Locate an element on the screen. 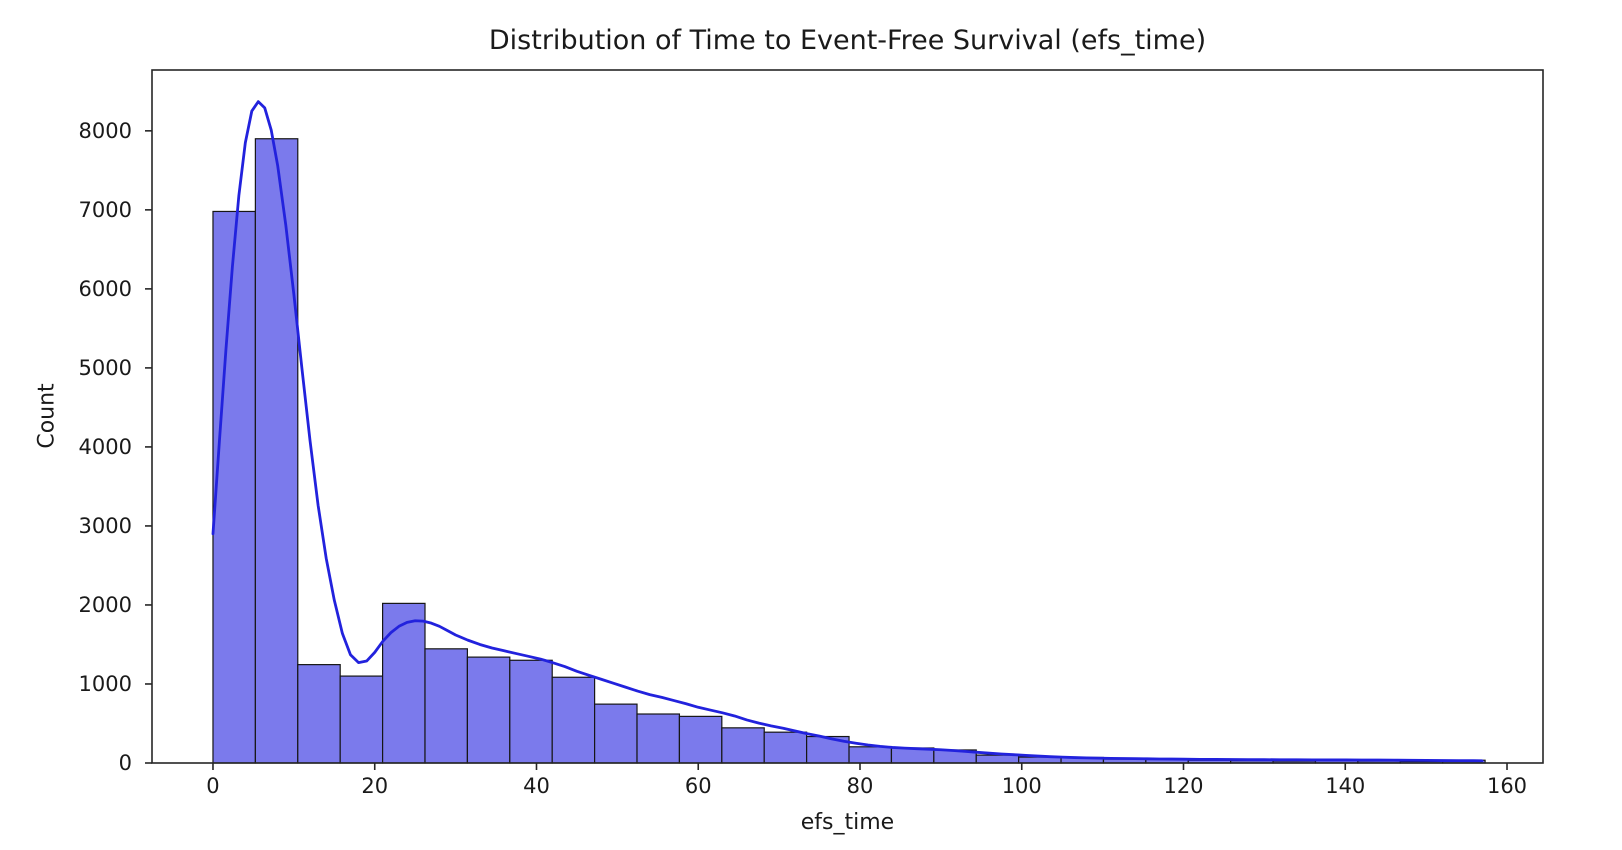 Image resolution: width=1622 pixels, height=850 pixels. y-tick-label: 3000 is located at coordinates (105, 525).